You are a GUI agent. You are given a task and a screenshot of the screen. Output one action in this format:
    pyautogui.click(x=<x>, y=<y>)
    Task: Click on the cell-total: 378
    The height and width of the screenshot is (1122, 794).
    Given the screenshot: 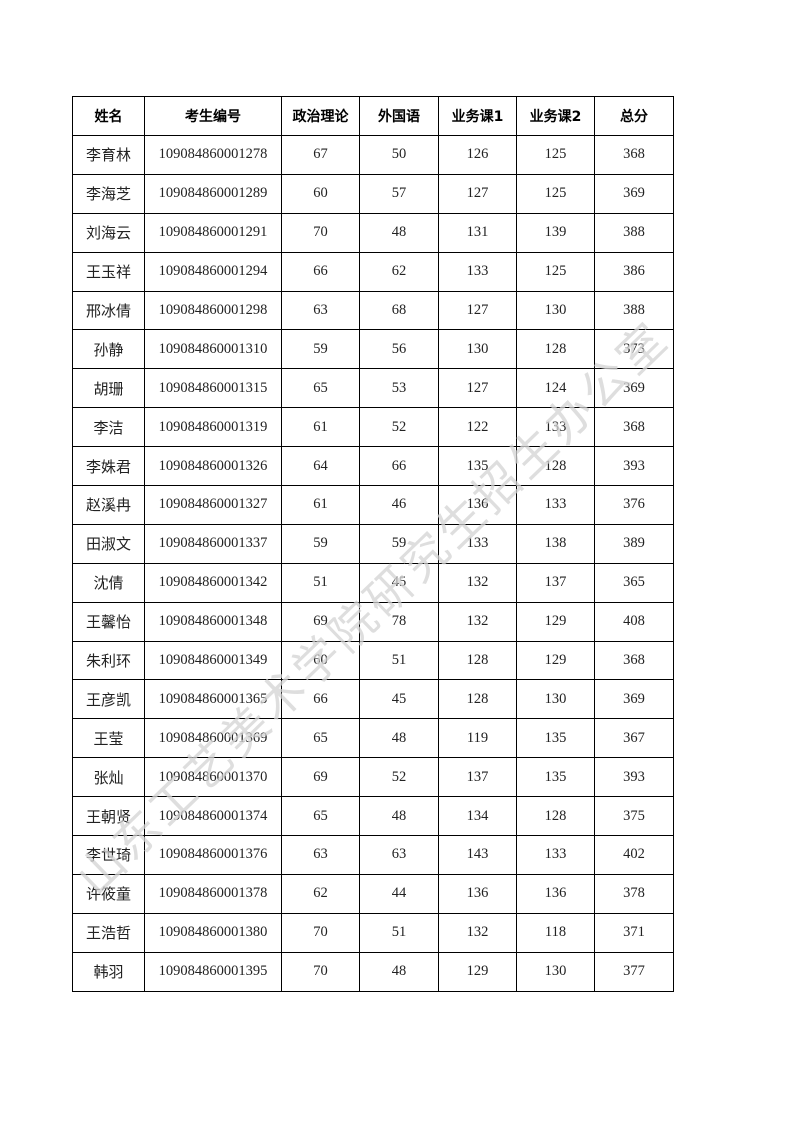 What is the action you would take?
    pyautogui.click(x=634, y=893)
    